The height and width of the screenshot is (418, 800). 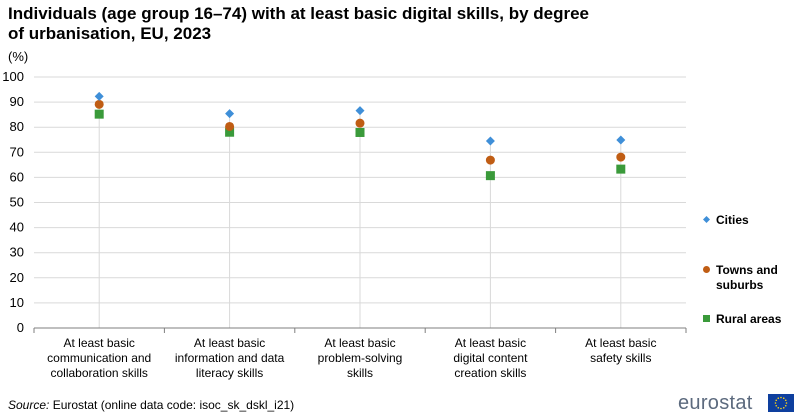 I want to click on y-tick-label: 90, so click(x=17, y=101).